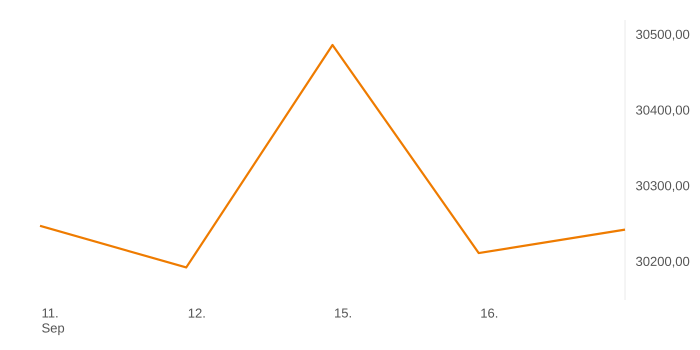  Describe the element at coordinates (663, 262) in the screenshot. I see `y-tick-label: 30200,00` at that location.